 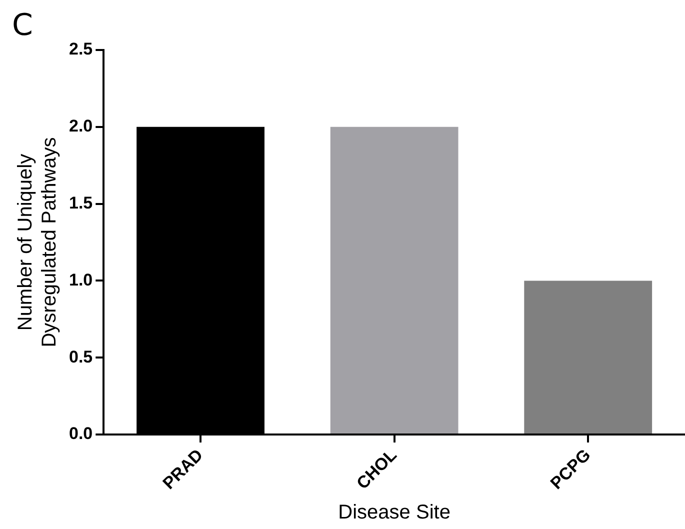 What do you see at coordinates (80, 434) in the screenshot?
I see `y-tick-label: 0.0` at bounding box center [80, 434].